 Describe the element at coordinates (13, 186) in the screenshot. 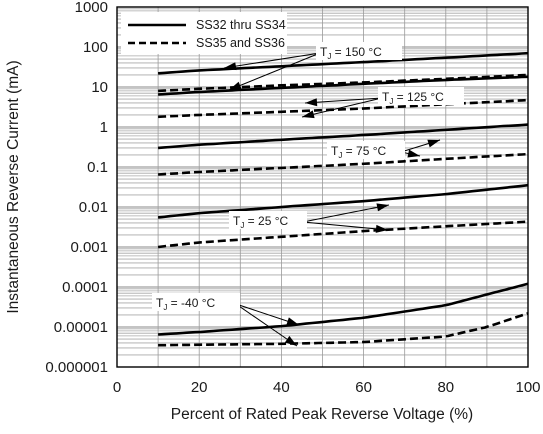

I see `y-axis-title: Instantaneous Reverse Current (mA)` at that location.